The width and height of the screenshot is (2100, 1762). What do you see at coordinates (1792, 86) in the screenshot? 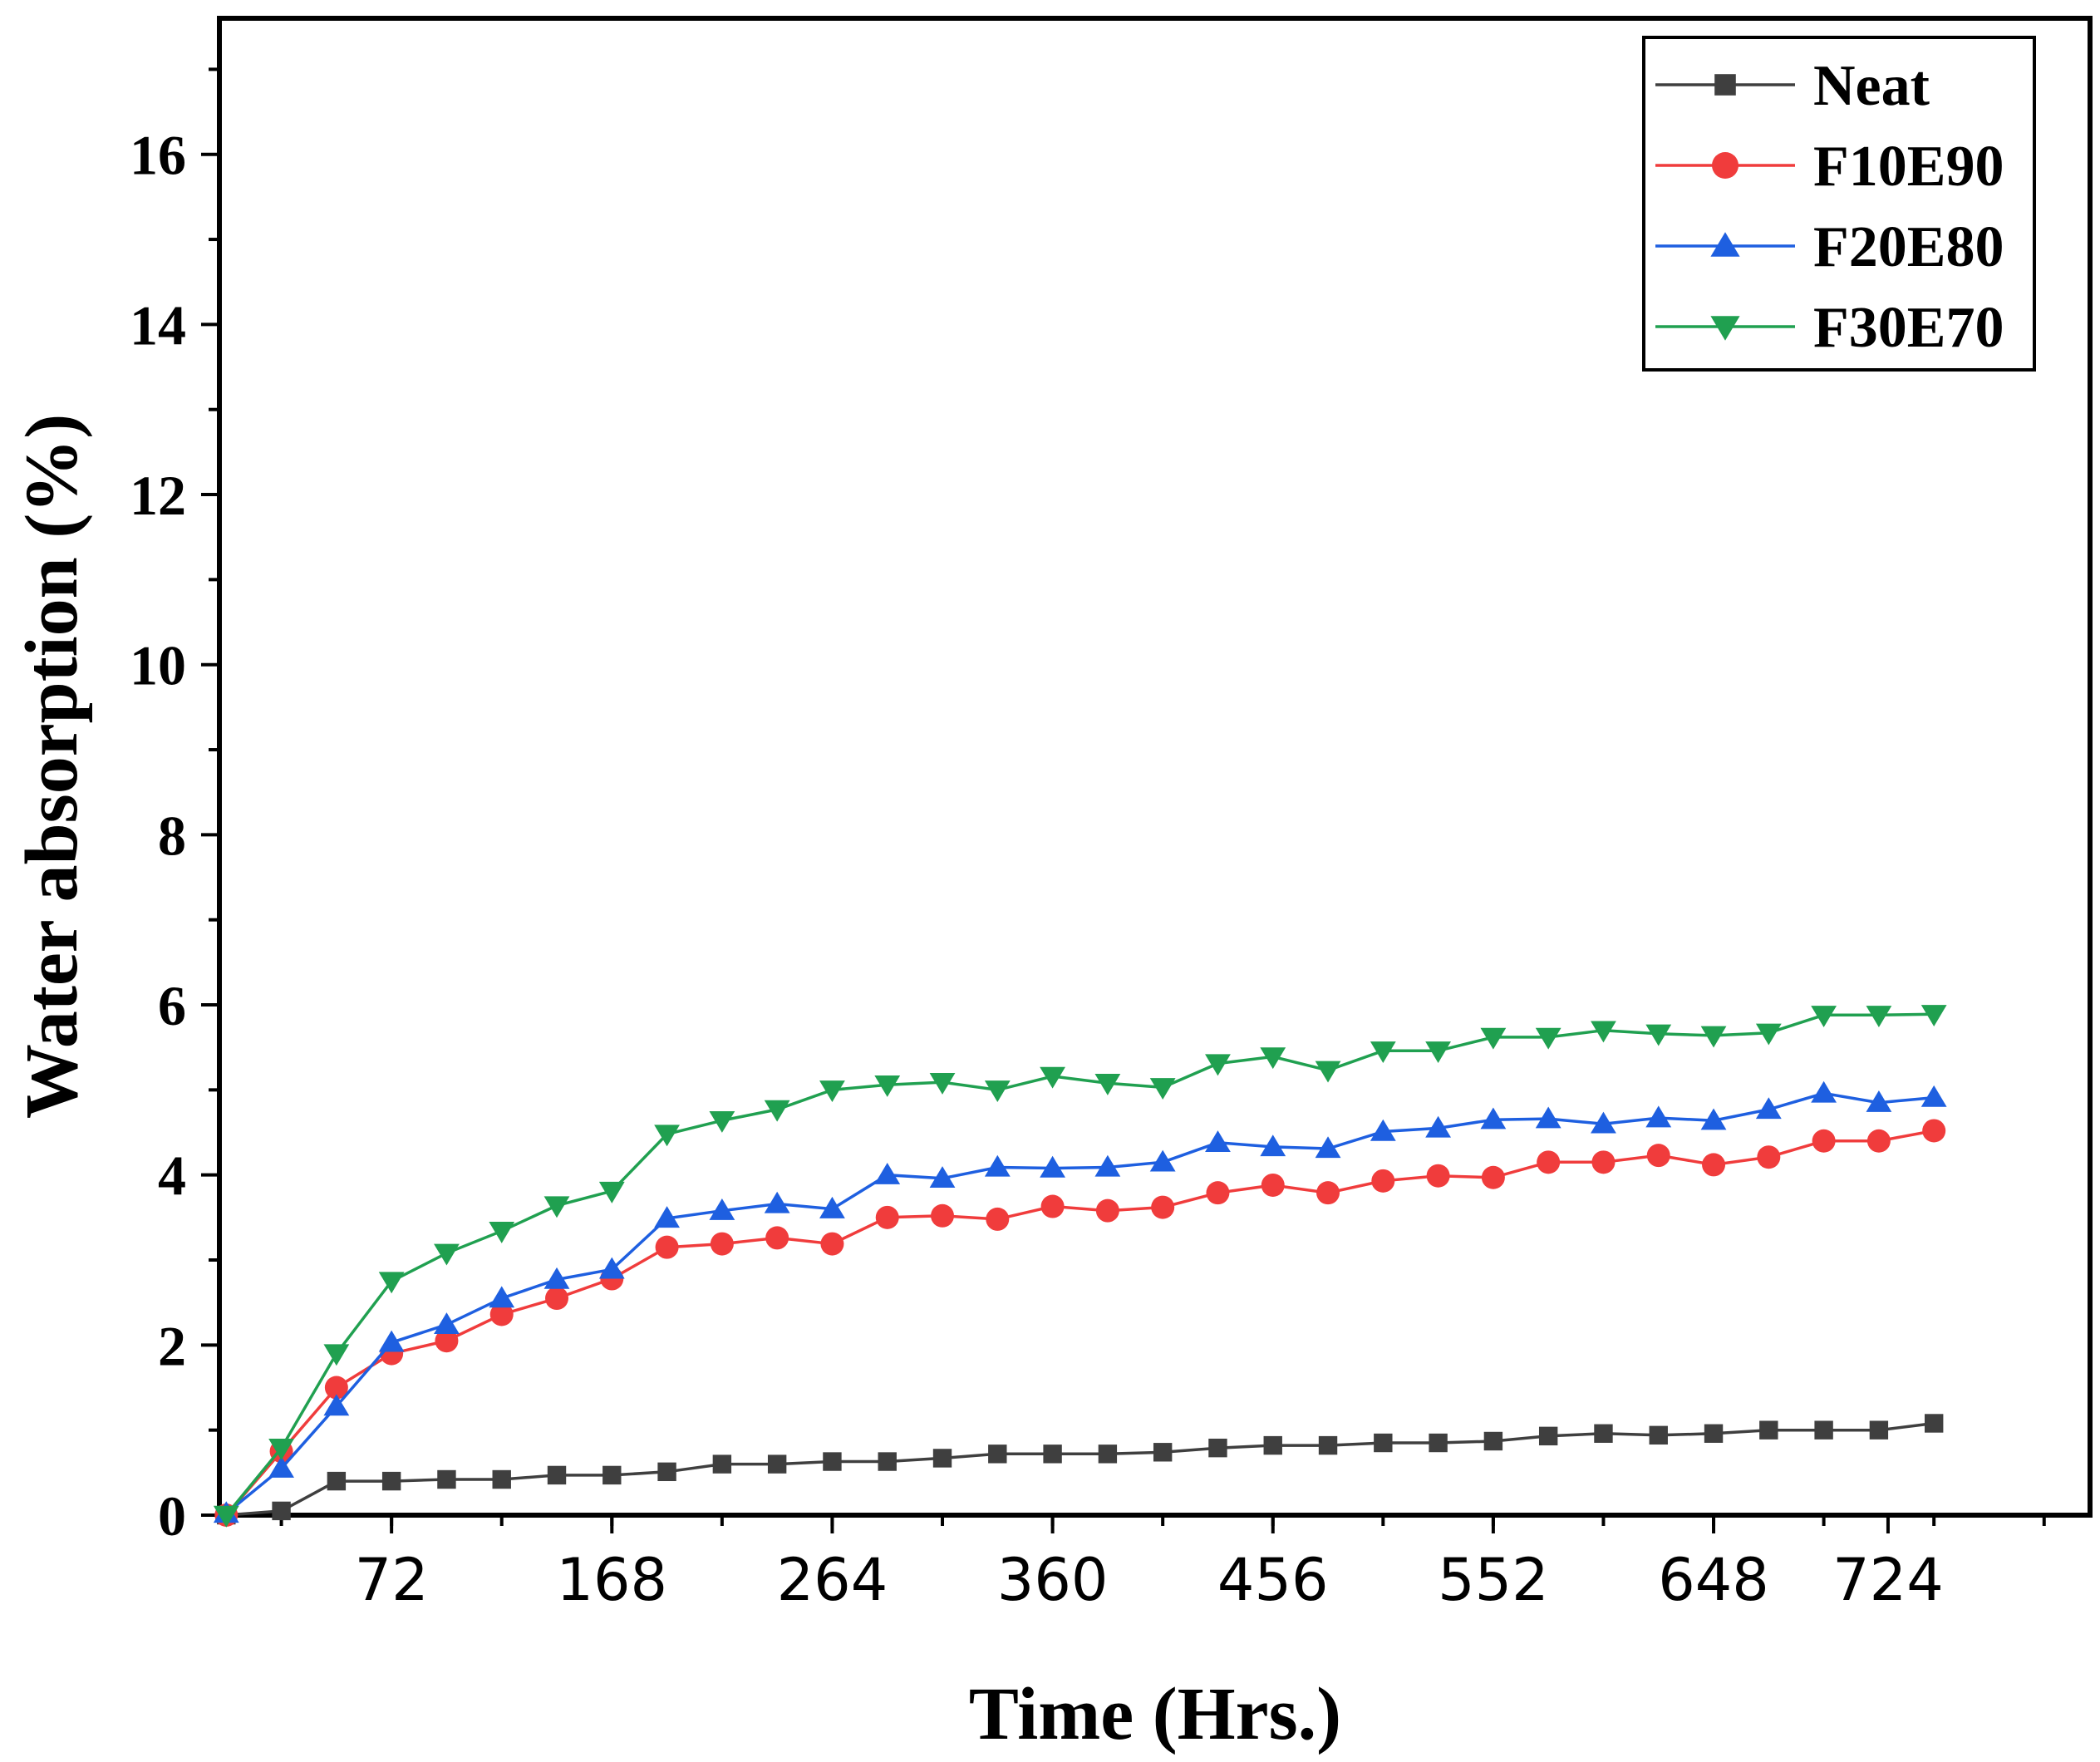
I see `legend-item: Neat` at bounding box center [1792, 86].